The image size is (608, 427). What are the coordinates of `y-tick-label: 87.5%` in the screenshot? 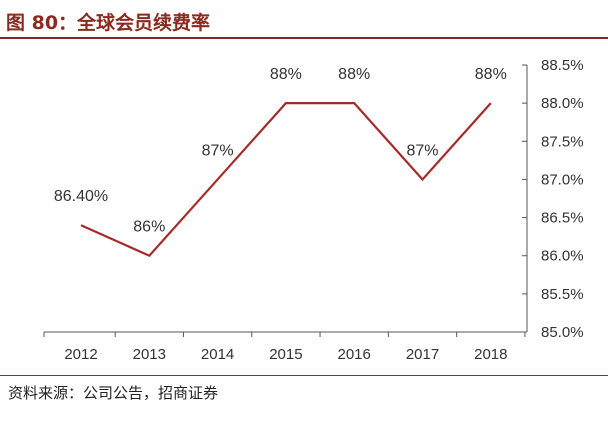 It's located at (562, 141).